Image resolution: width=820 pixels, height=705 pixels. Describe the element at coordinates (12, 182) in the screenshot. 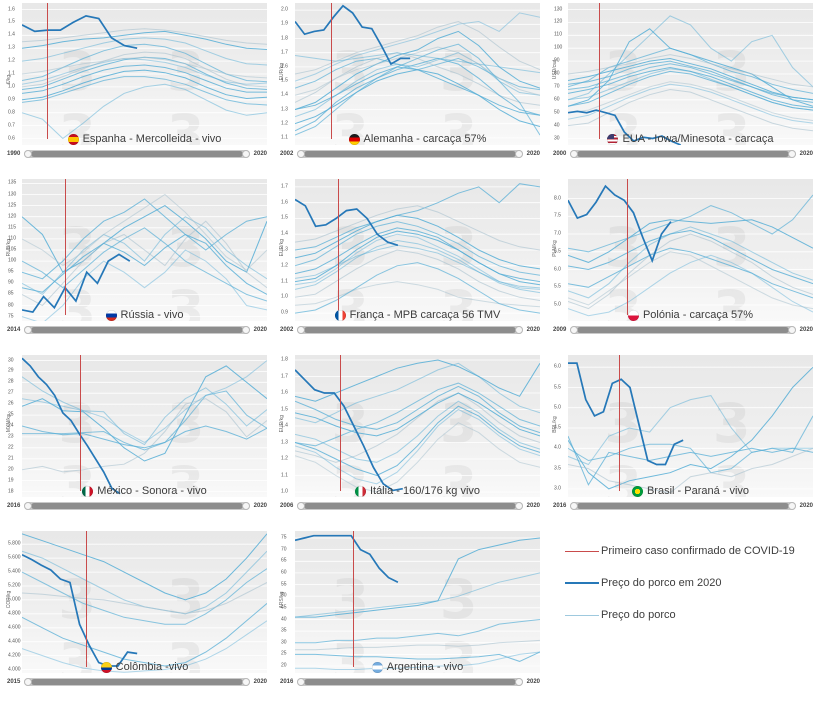

I see `y-tick-label: 135` at that location.